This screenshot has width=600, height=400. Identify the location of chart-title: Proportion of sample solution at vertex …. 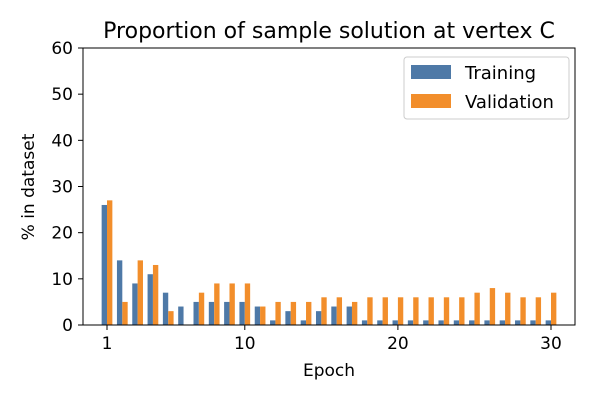
(329, 31).